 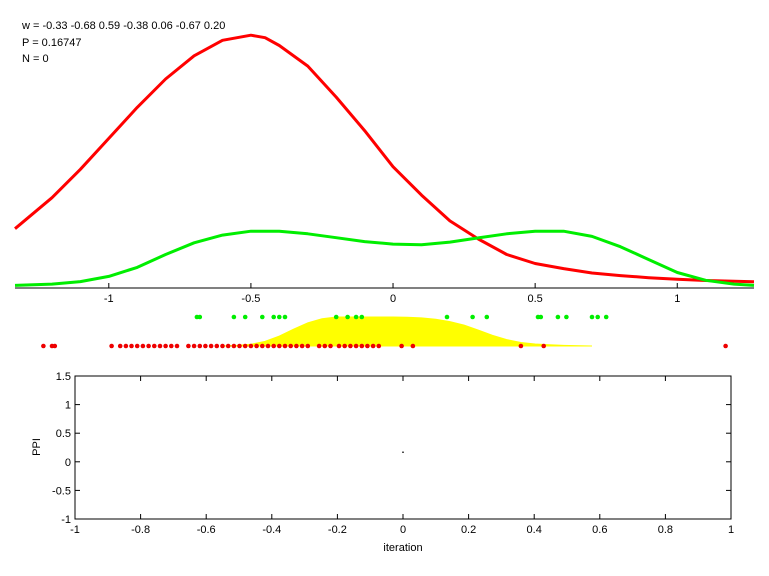 I want to click on probability-text: P = 0.16747, so click(x=51, y=43).